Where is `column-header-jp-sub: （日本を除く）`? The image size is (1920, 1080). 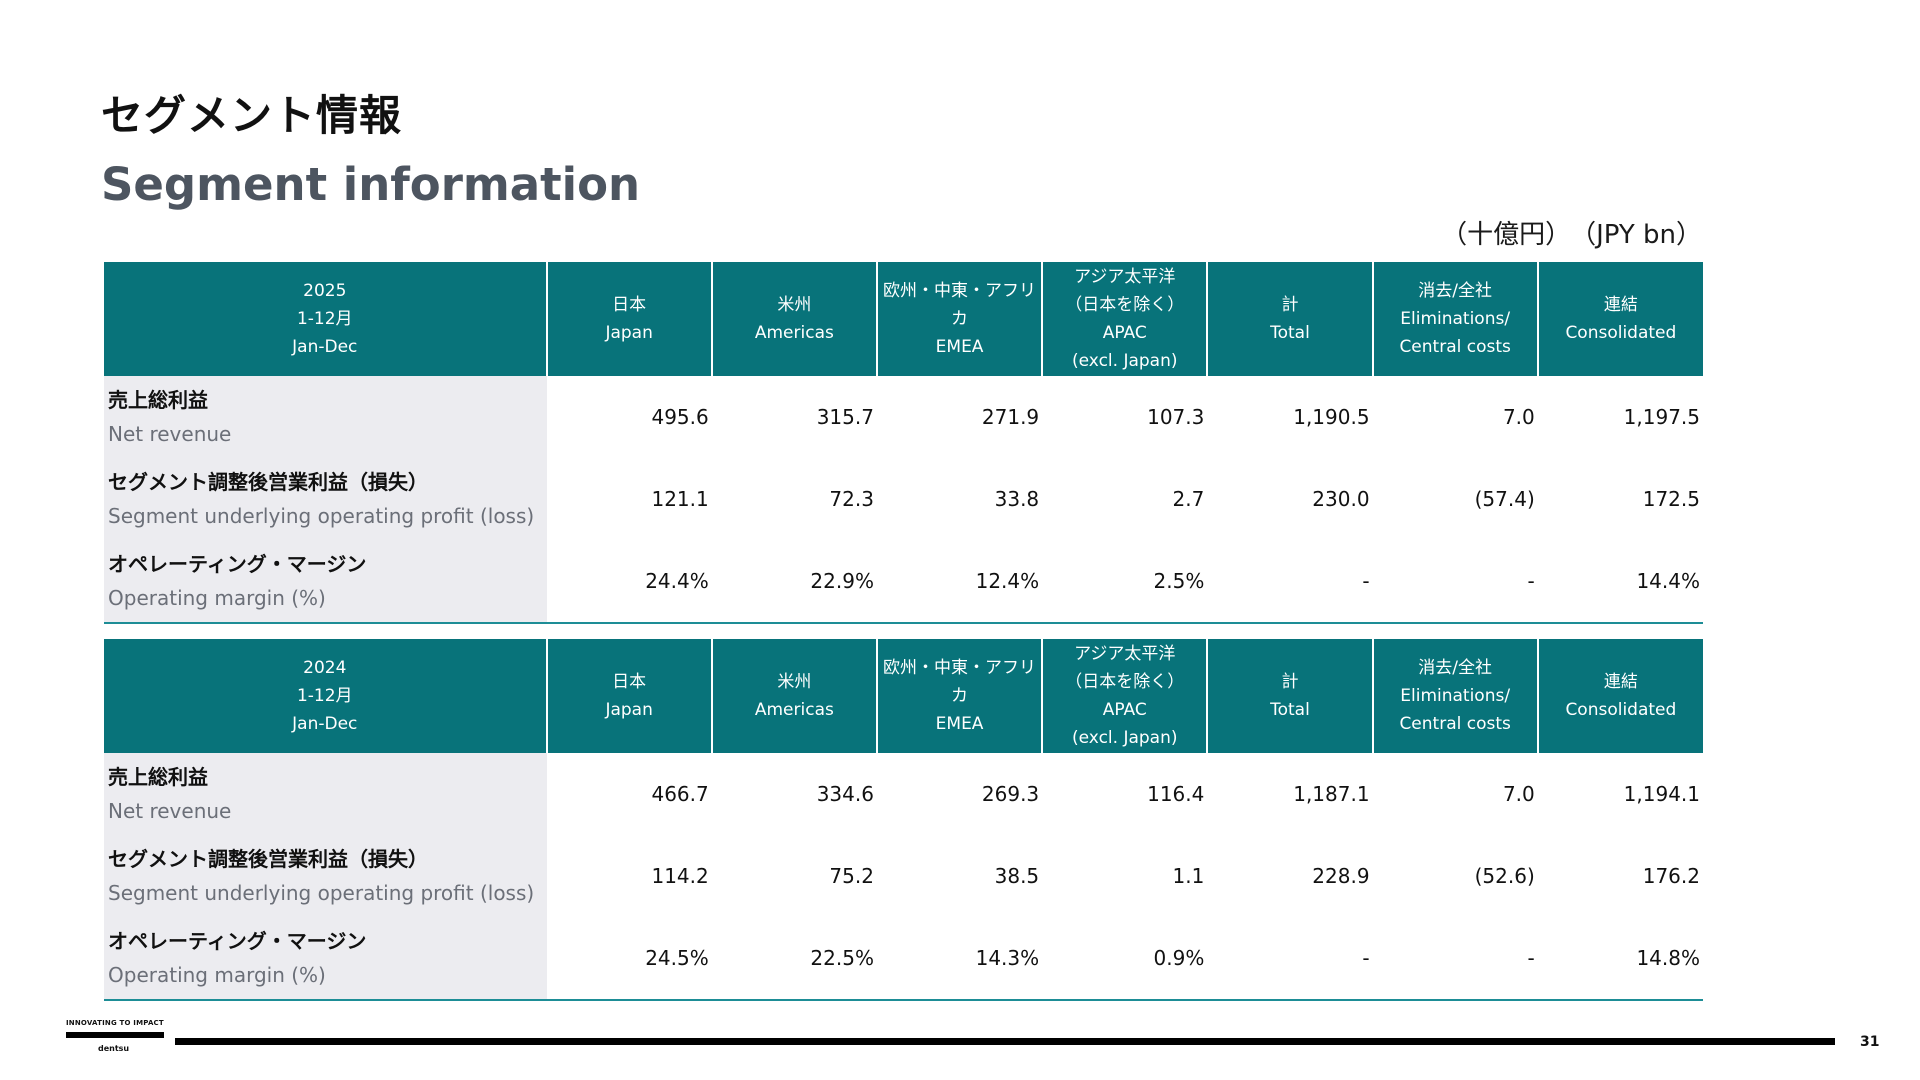
column-header-jp-sub: （日本を除く） is located at coordinates (1125, 305).